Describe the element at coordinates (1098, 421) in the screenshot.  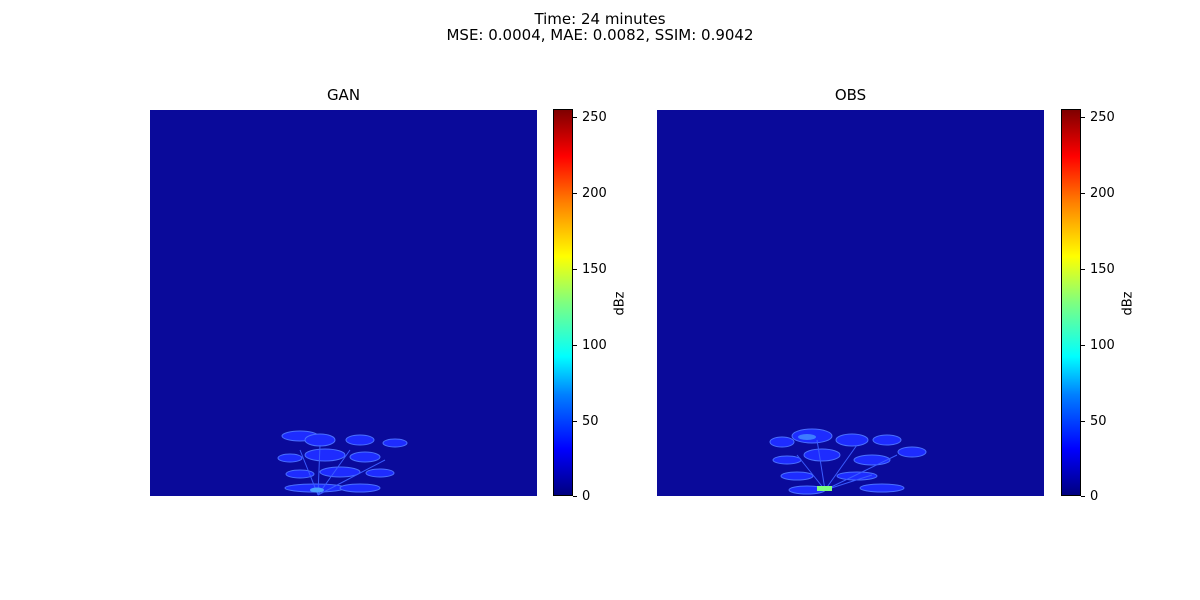
I see `obs-tick-50: 50` at that location.